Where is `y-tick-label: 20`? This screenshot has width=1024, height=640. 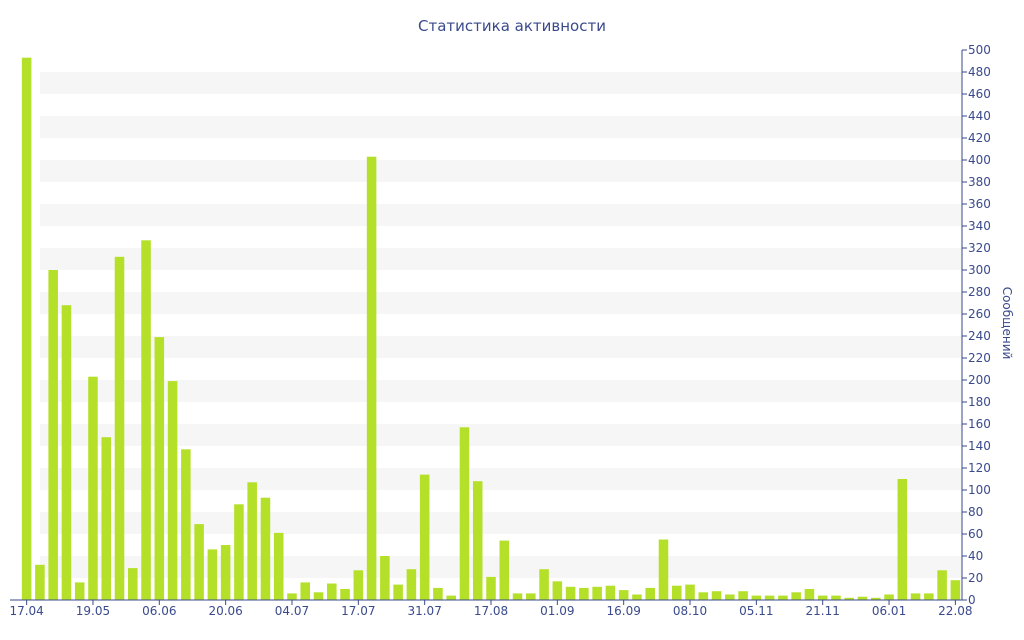 y-tick-label: 20 is located at coordinates (975, 578).